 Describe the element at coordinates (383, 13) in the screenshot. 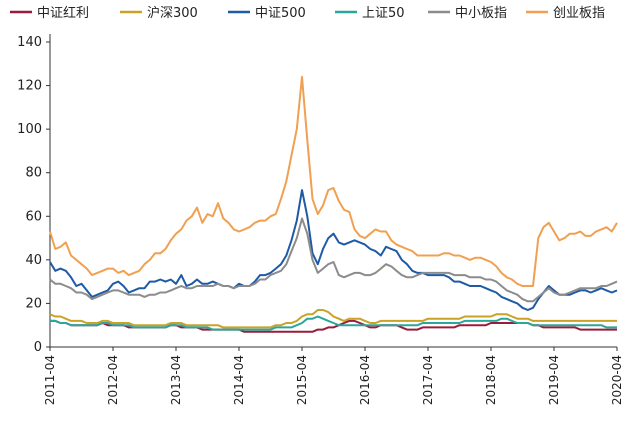

I see `legend-label: 上证50` at that location.